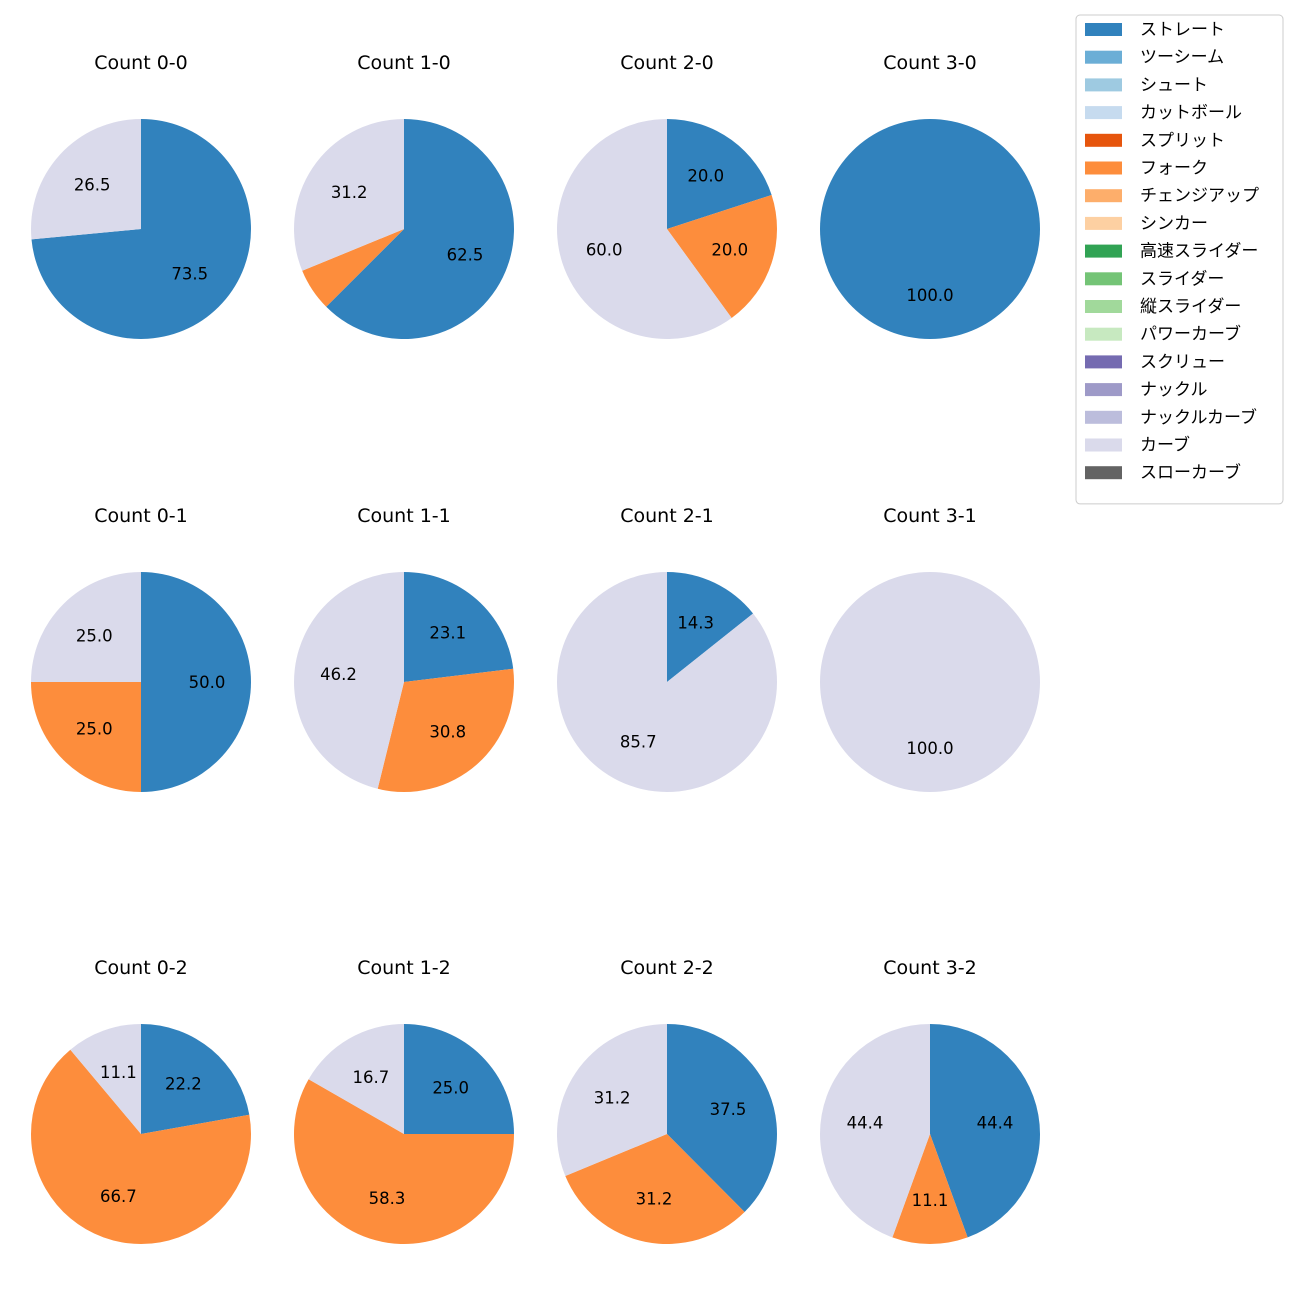  Describe the element at coordinates (1198, 417) in the screenshot. I see `legend-label: ナックルカーブ` at that location.